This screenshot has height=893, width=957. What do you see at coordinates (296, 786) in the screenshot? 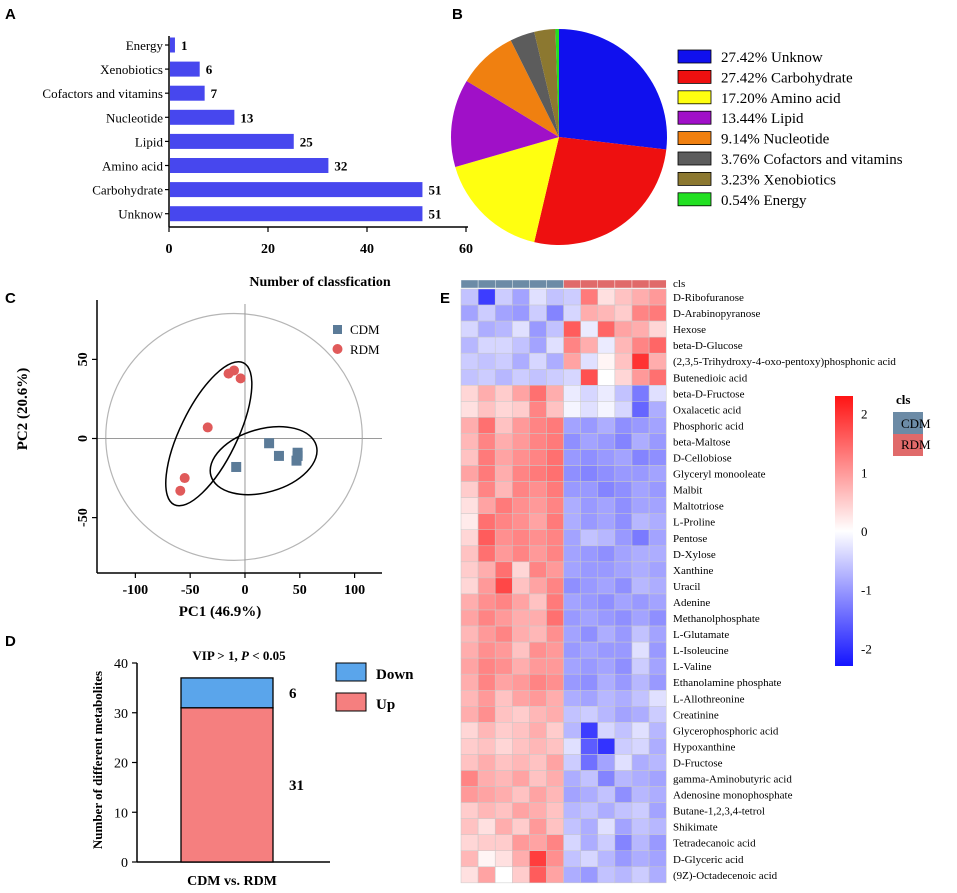
I see `value-label-up: 31` at bounding box center [296, 786].